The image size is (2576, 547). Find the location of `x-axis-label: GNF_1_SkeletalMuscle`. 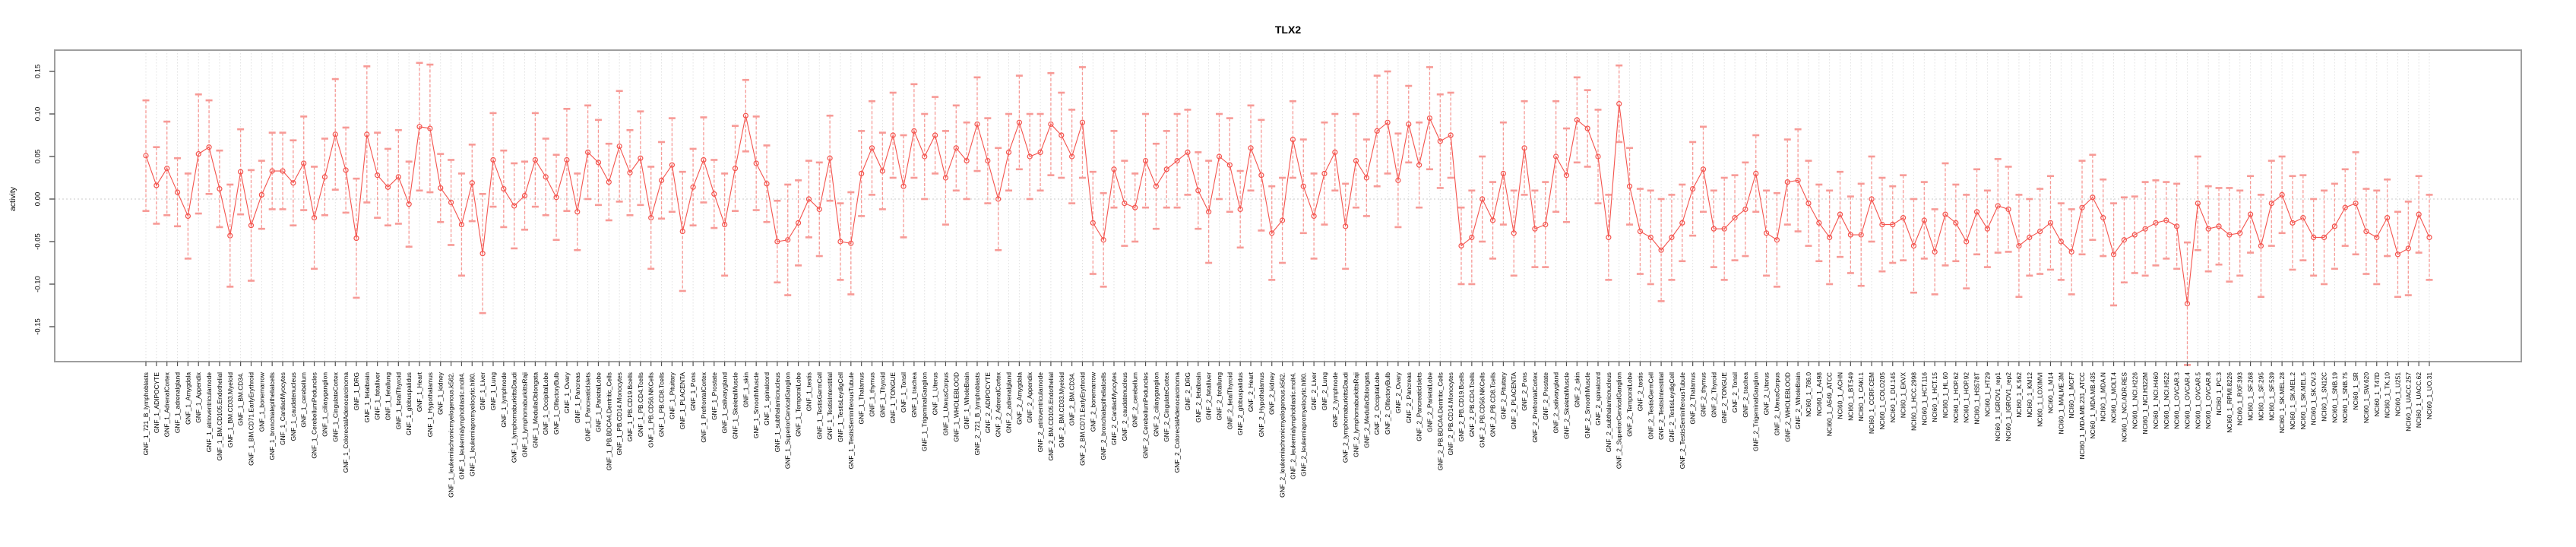

x-axis-label: GNF_1_SkeletalMuscle is located at coordinates (735, 405).